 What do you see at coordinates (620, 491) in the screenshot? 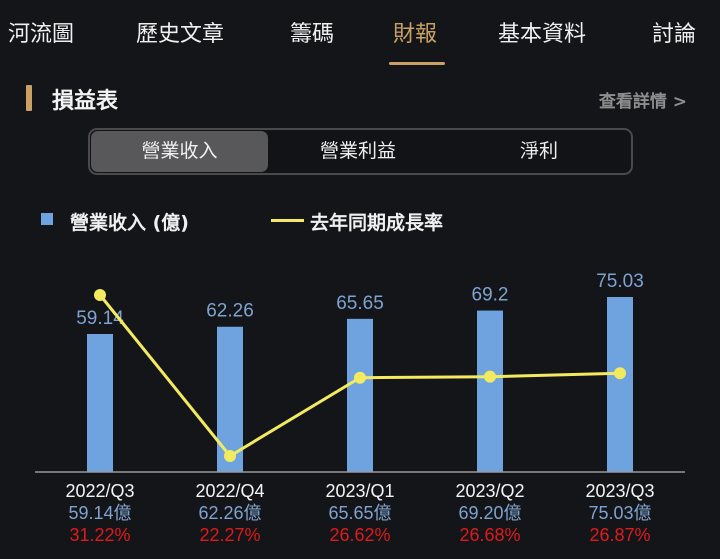
I see `quarter-label: 2023/Q3` at bounding box center [620, 491].